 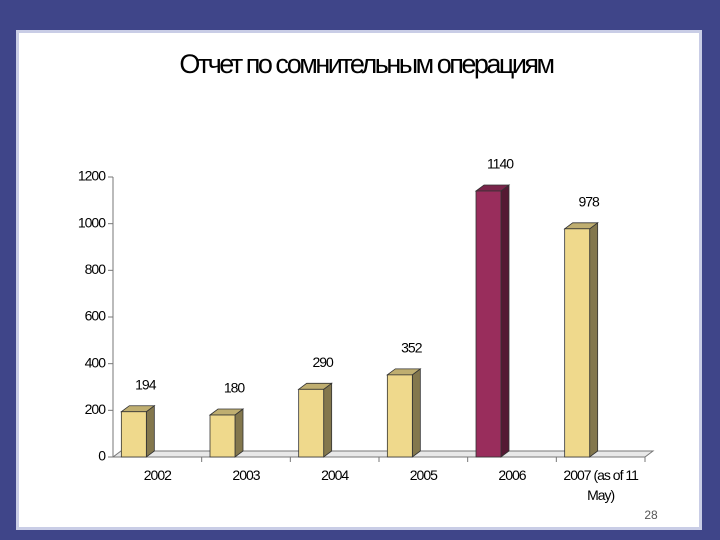 I want to click on x-tick-label: 2004, so click(x=335, y=475).